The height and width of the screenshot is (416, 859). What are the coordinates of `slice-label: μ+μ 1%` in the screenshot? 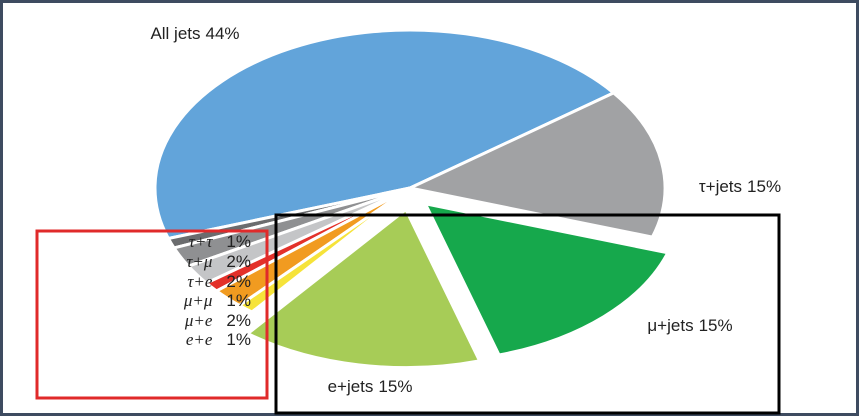 It's located at (217, 301).